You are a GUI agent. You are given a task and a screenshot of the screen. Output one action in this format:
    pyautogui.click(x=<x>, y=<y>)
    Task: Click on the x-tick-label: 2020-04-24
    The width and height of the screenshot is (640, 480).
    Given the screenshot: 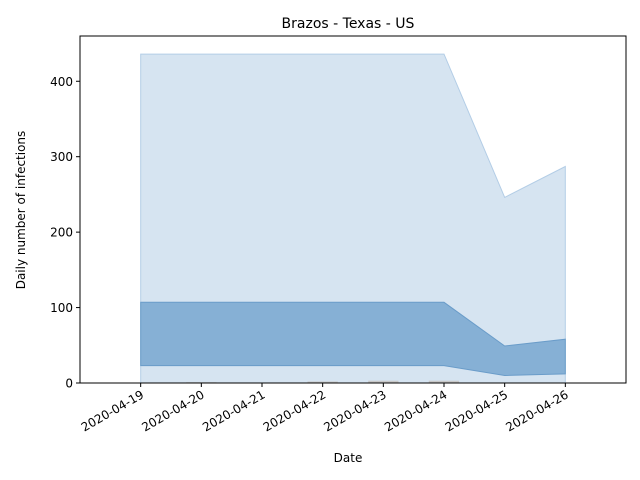 What is the action you would take?
    pyautogui.click(x=415, y=410)
    